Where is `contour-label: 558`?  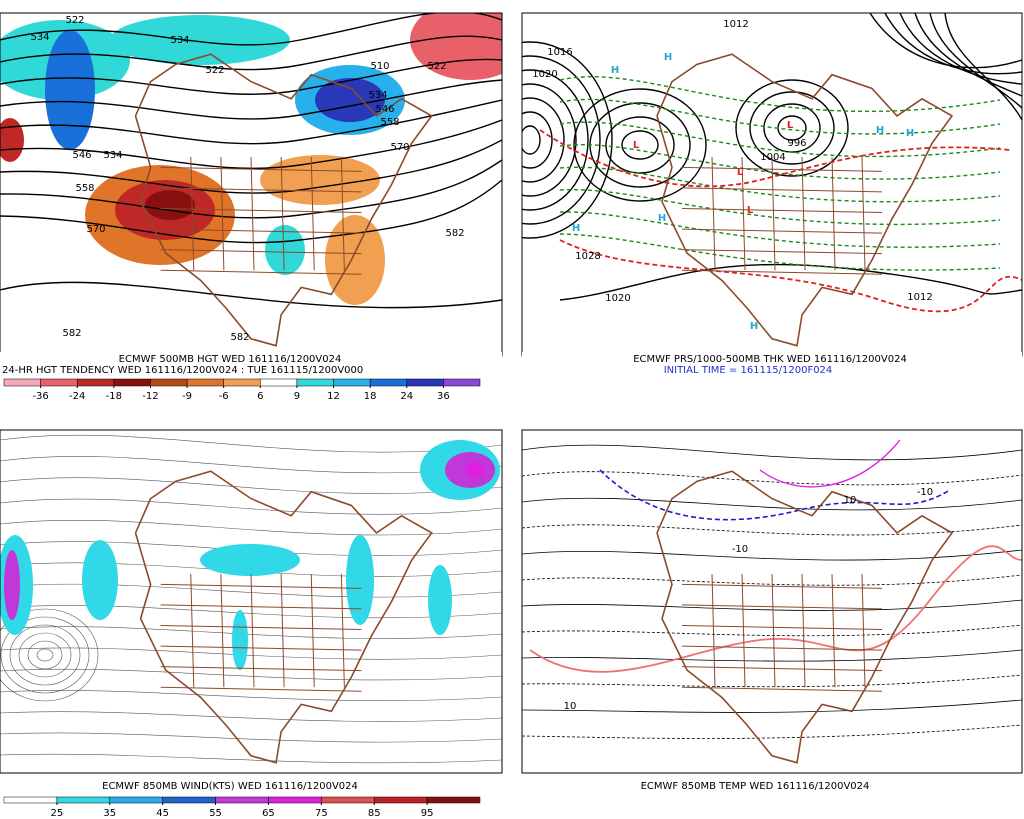 contour-label: 558 is located at coordinates (84, 188).